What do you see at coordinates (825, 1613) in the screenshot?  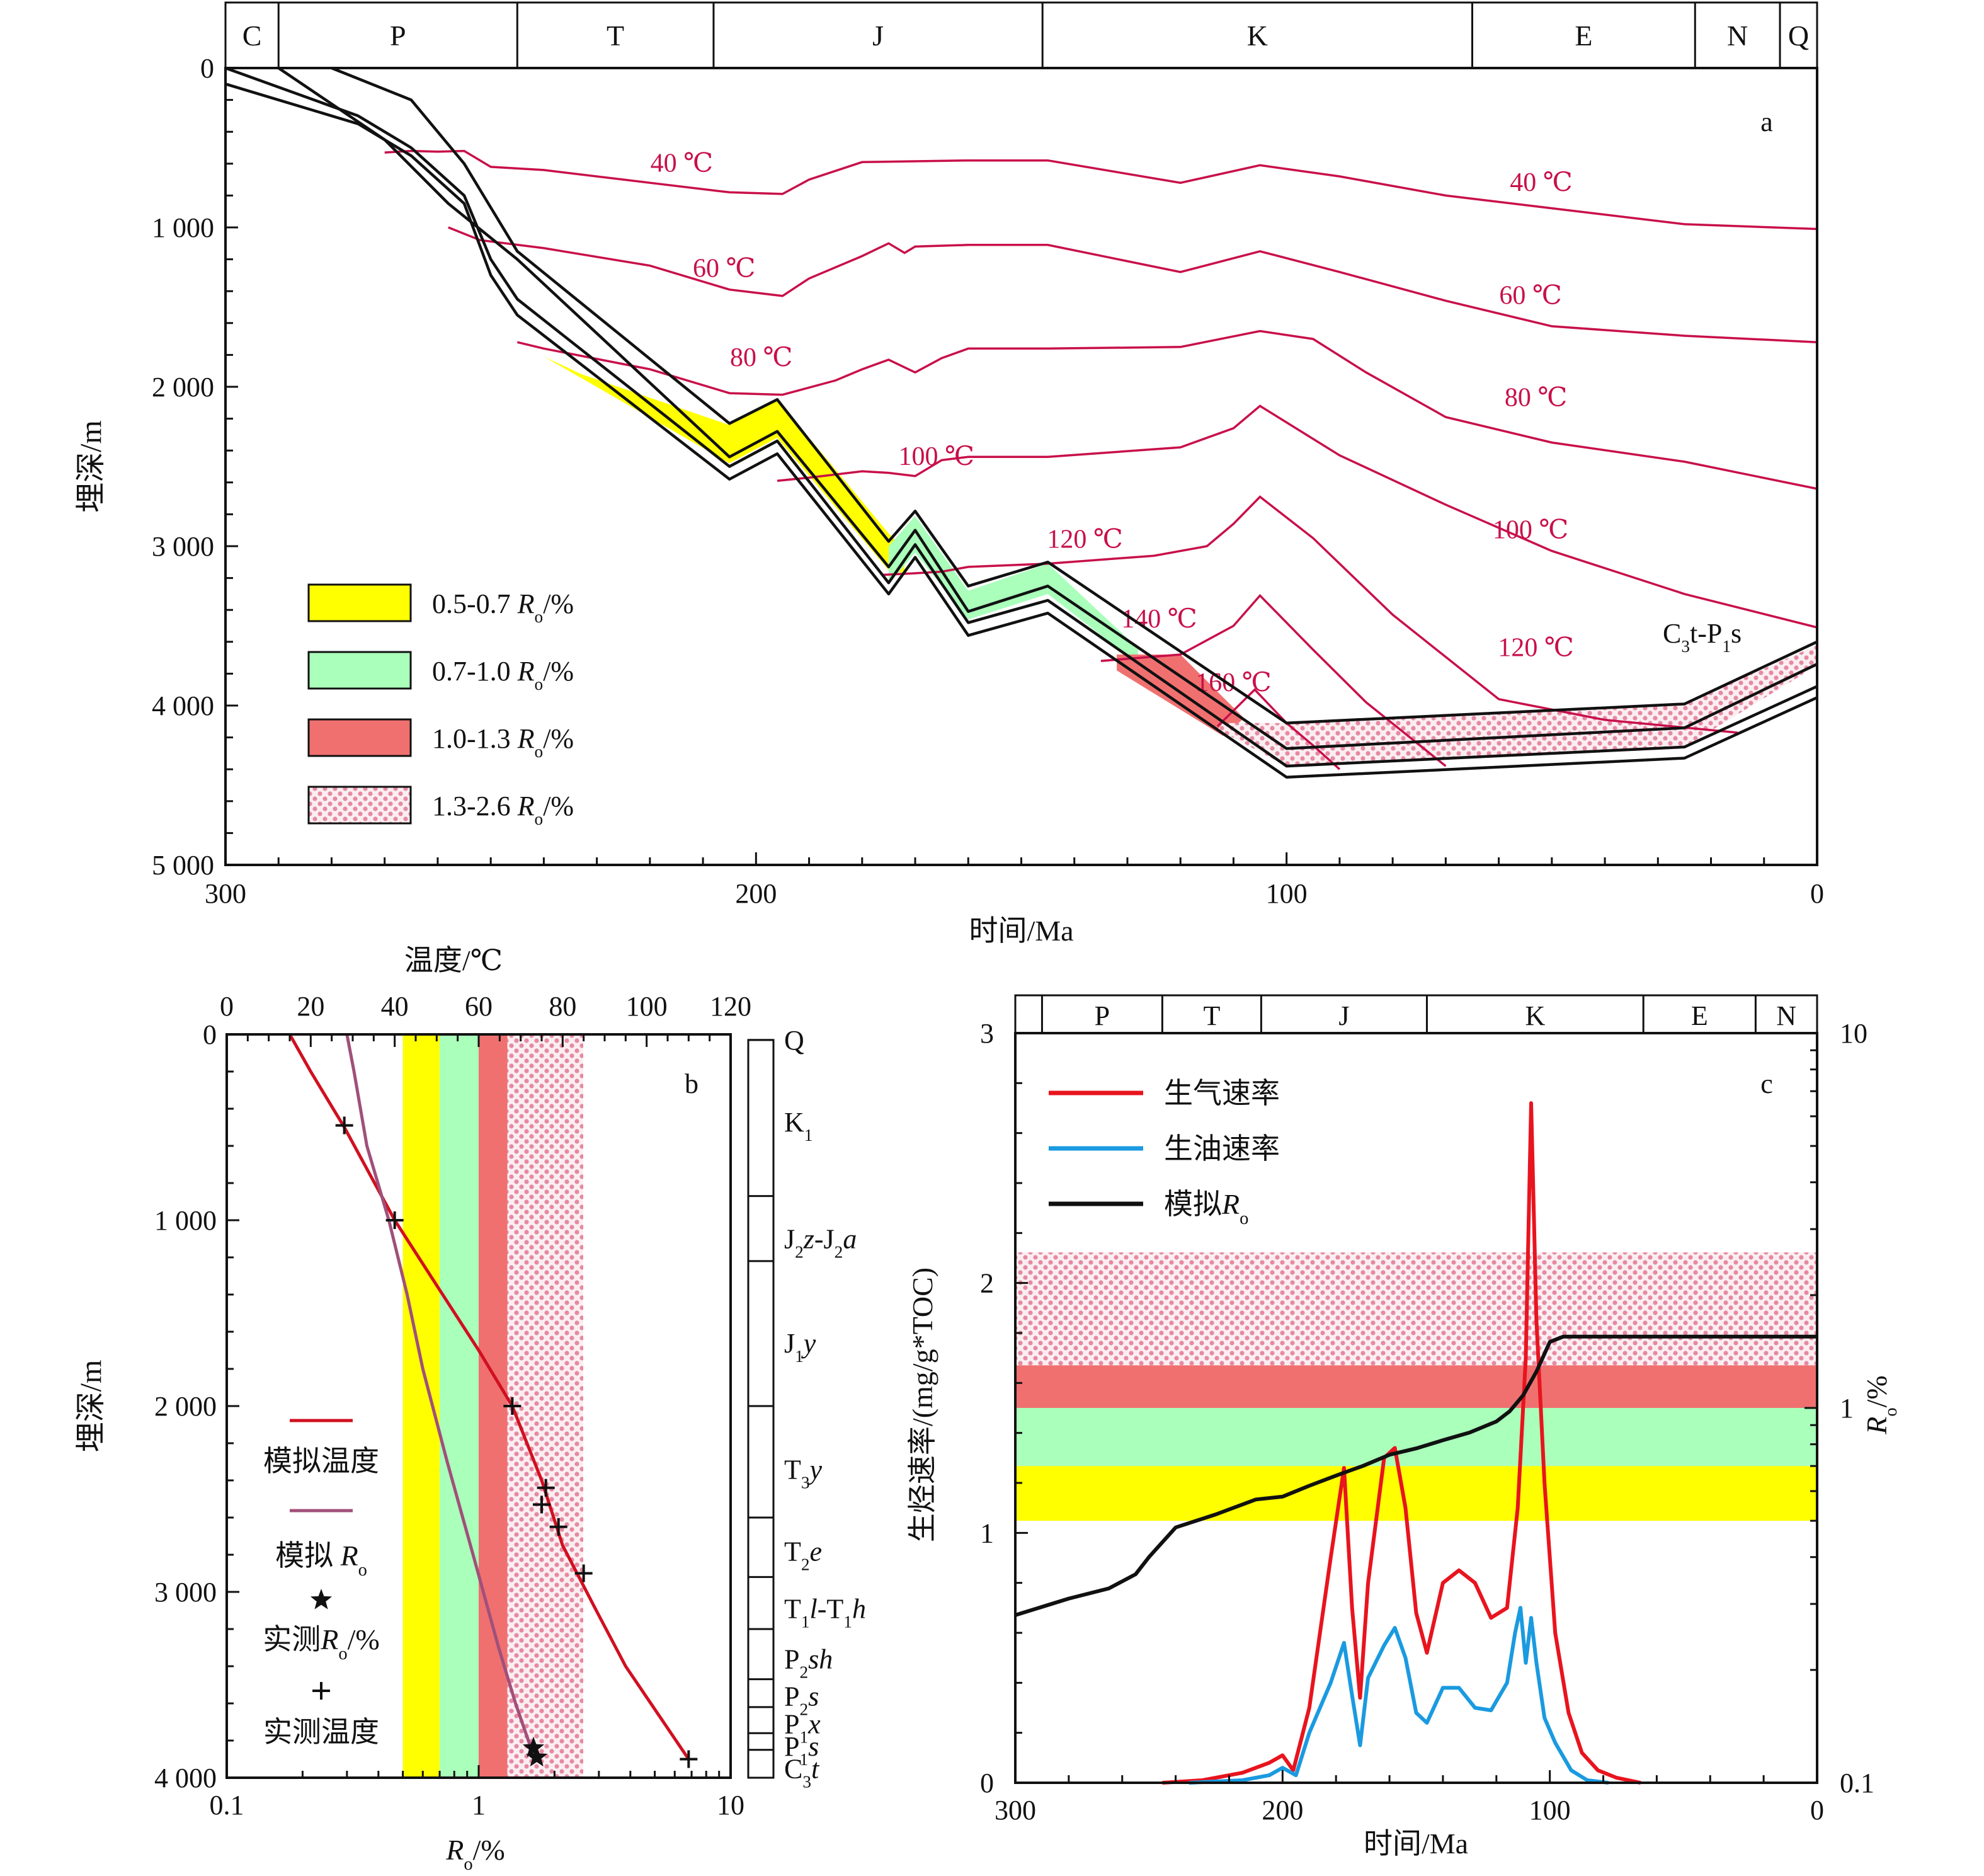 I see `strata-label: T1l-T1h` at bounding box center [825, 1613].